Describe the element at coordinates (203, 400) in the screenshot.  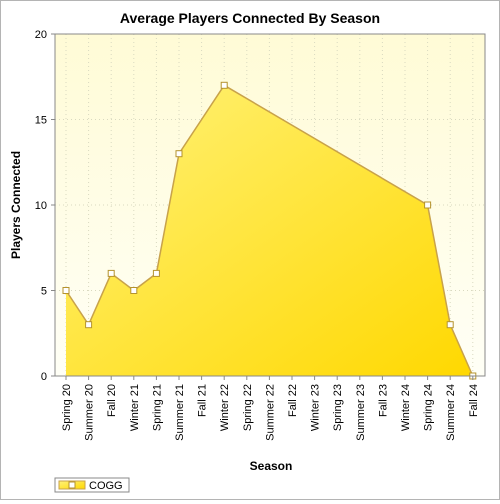
I see `x-tick-label: Fall 21` at that location.